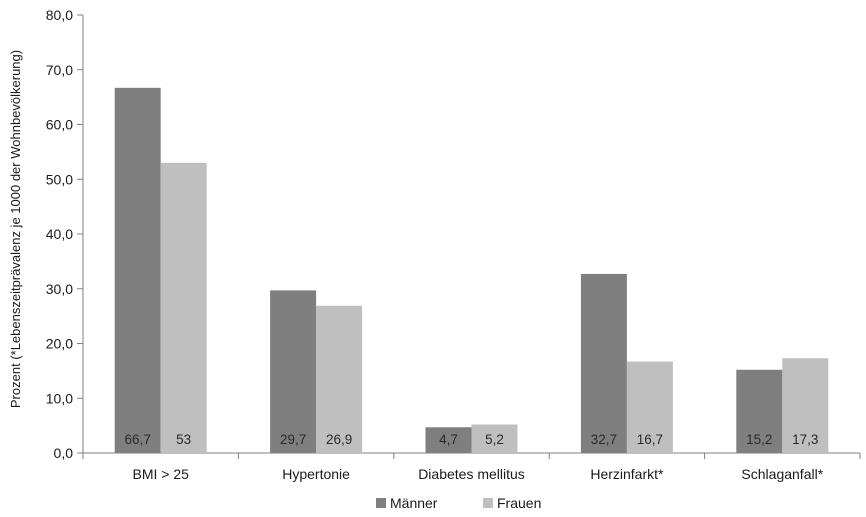 Image resolution: width=866 pixels, height=517 pixels. I want to click on data-label: 26,9, so click(339, 439).